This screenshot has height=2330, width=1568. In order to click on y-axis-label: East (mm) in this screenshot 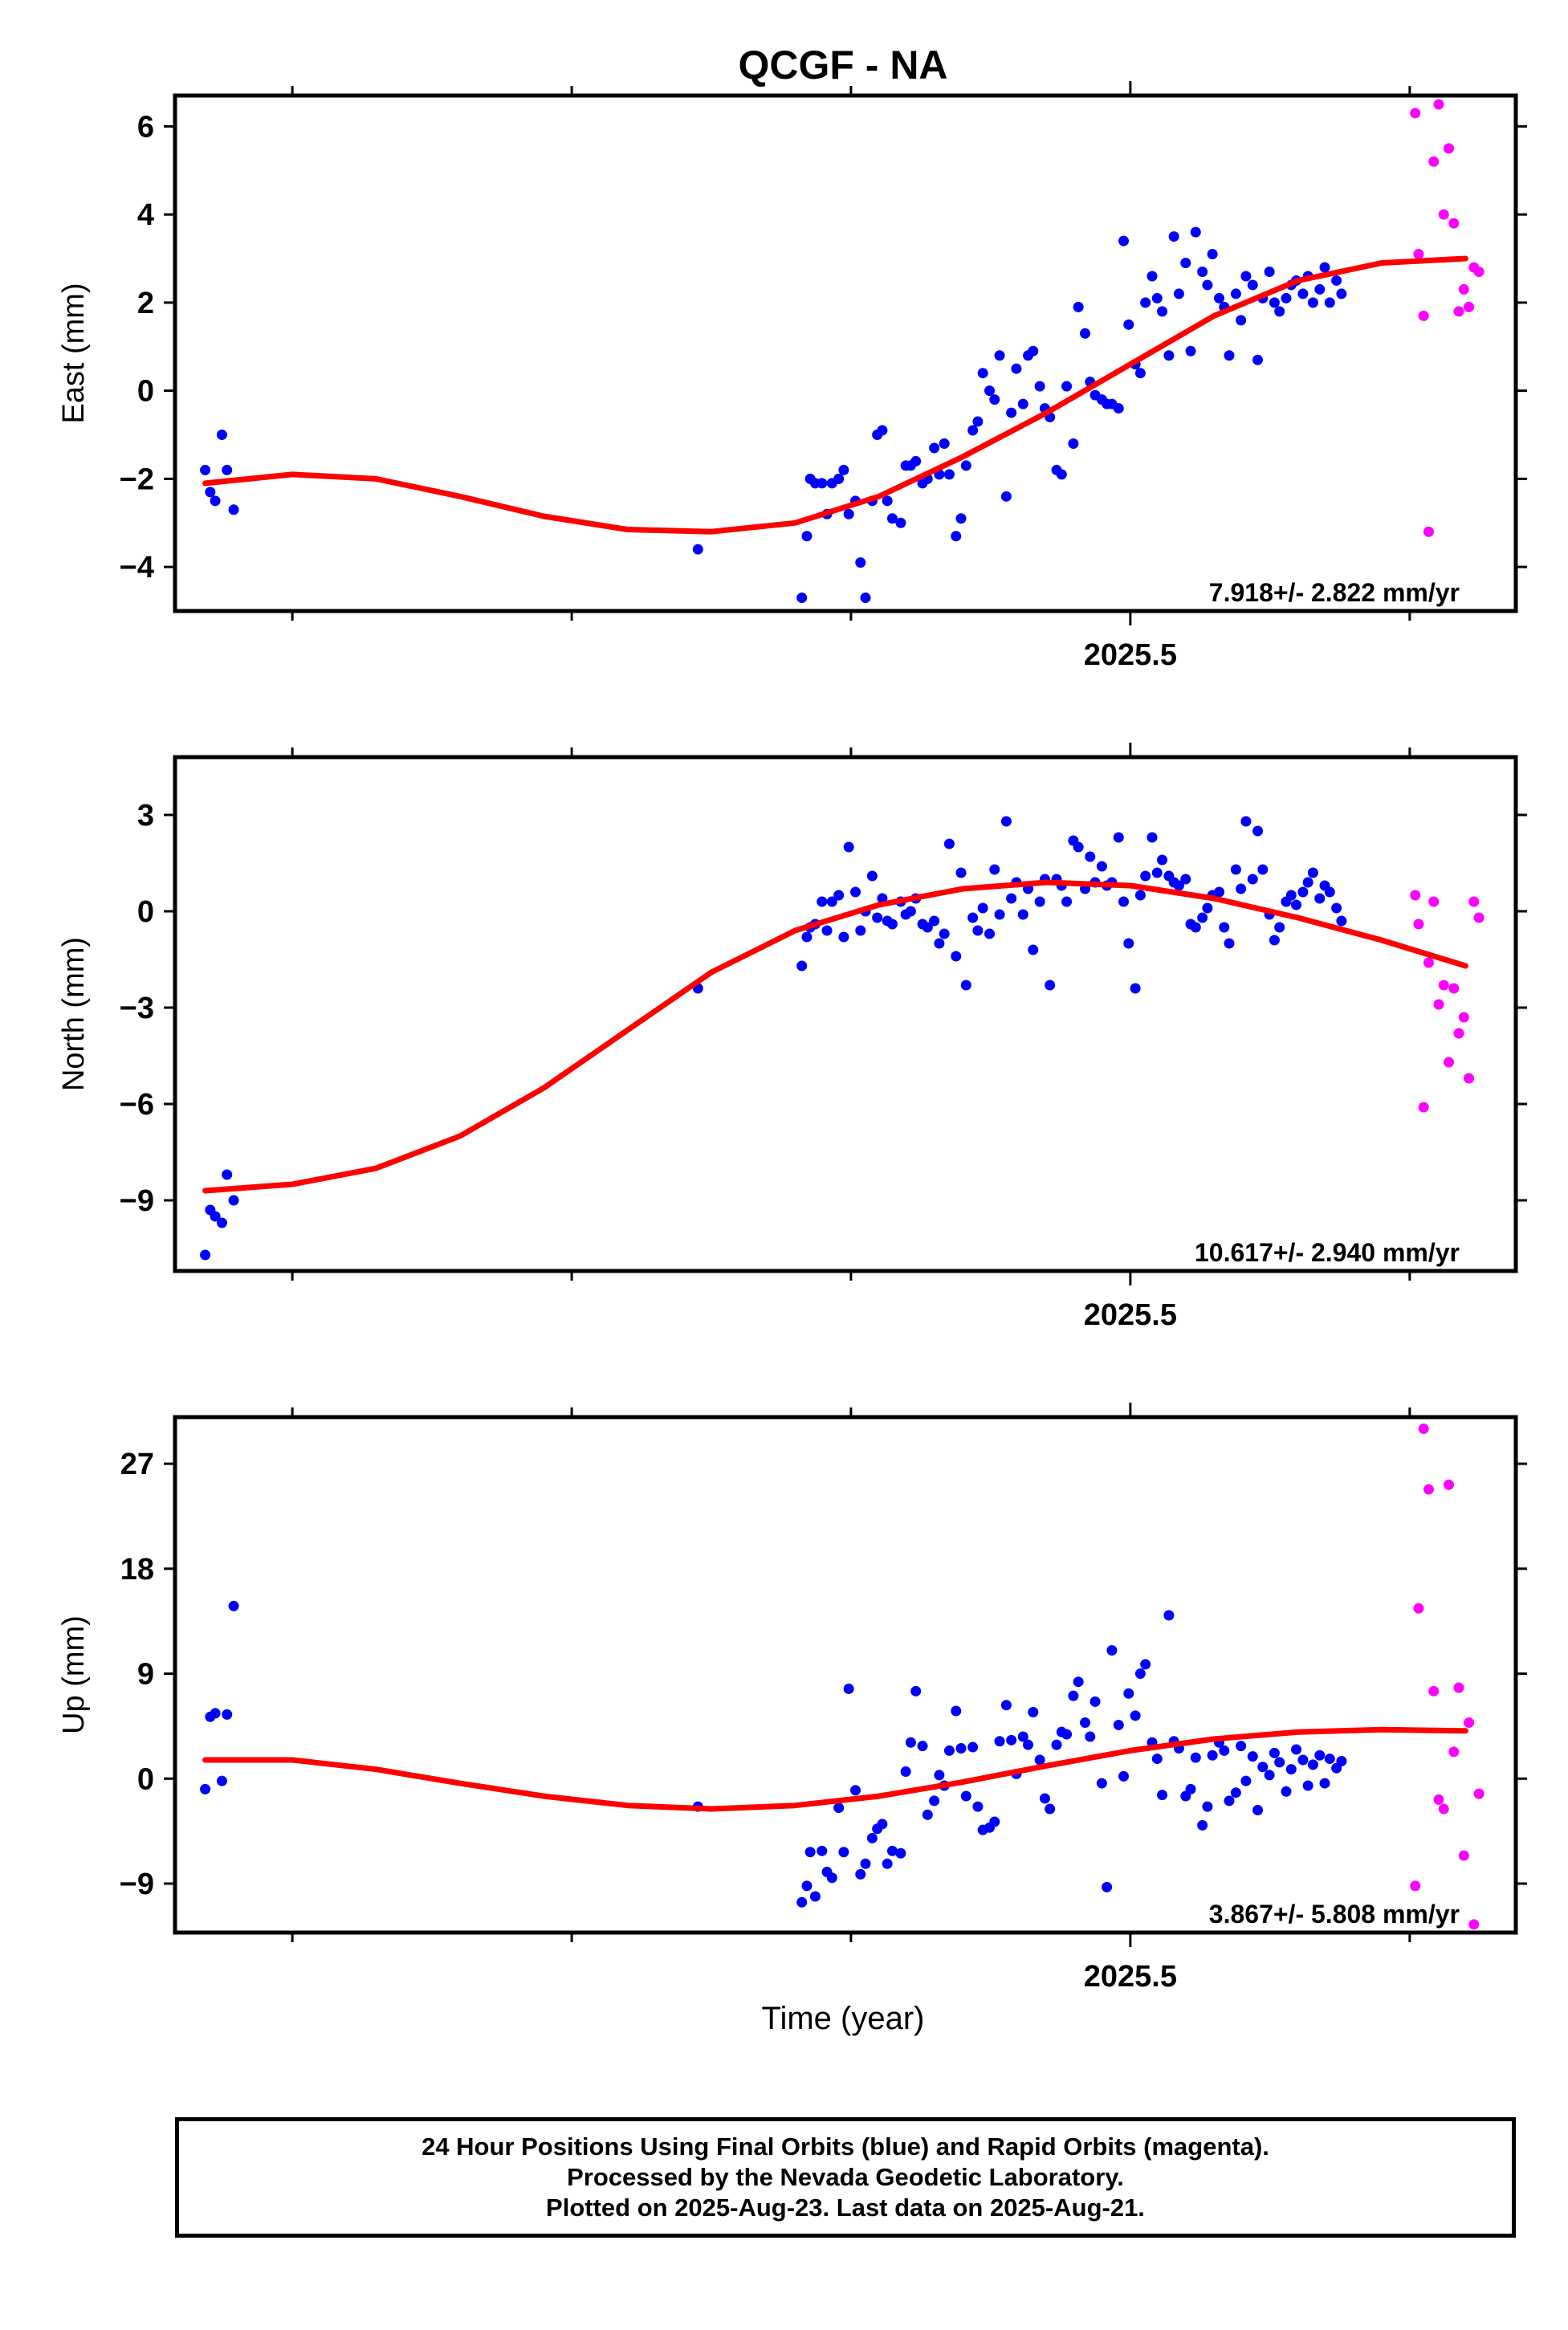, I will do `click(74, 353)`.